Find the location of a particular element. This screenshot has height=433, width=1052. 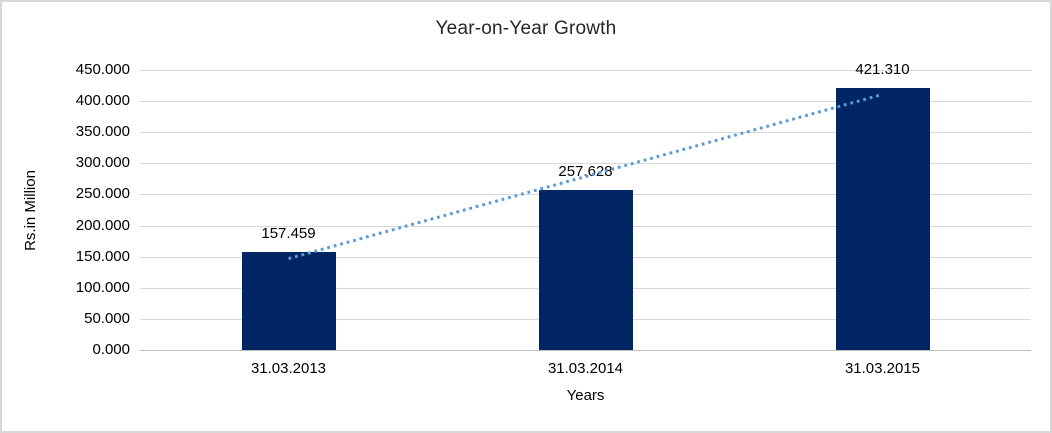

x-axis-line is located at coordinates (585, 350).